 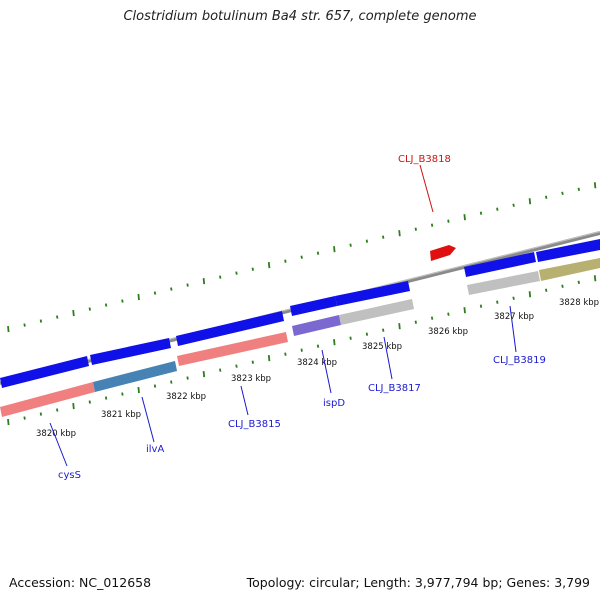 I want to click on kbp-label: 3828 kbp, so click(x=579, y=303).